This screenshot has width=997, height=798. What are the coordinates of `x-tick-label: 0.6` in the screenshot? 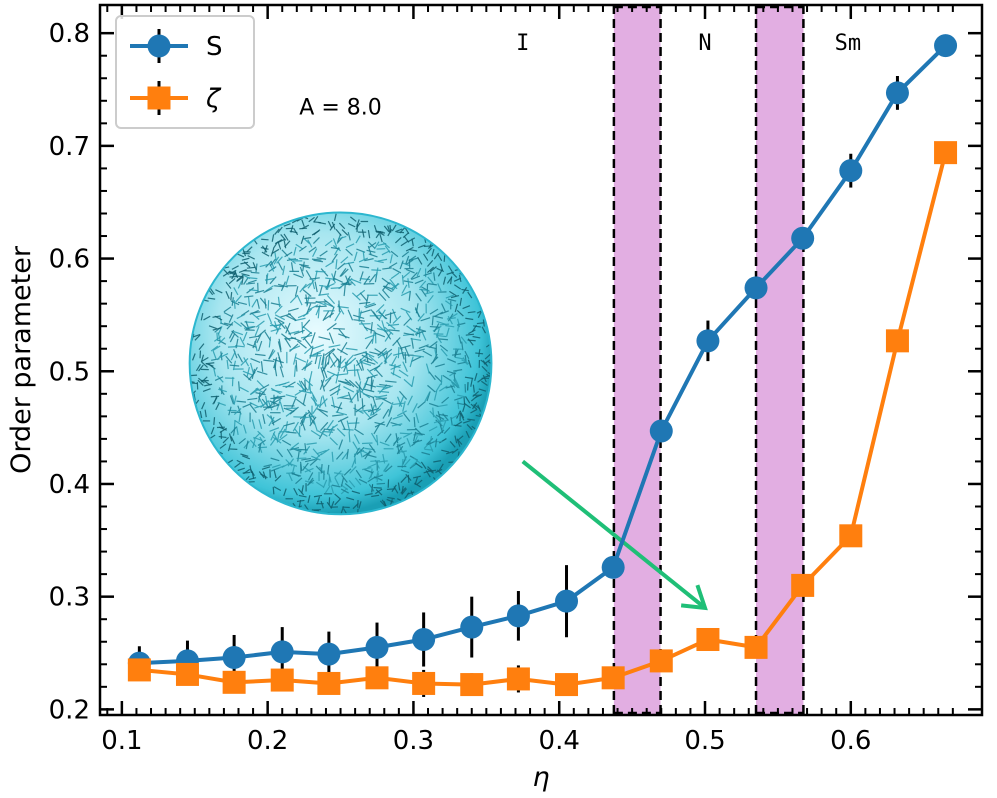 It's located at (850, 741).